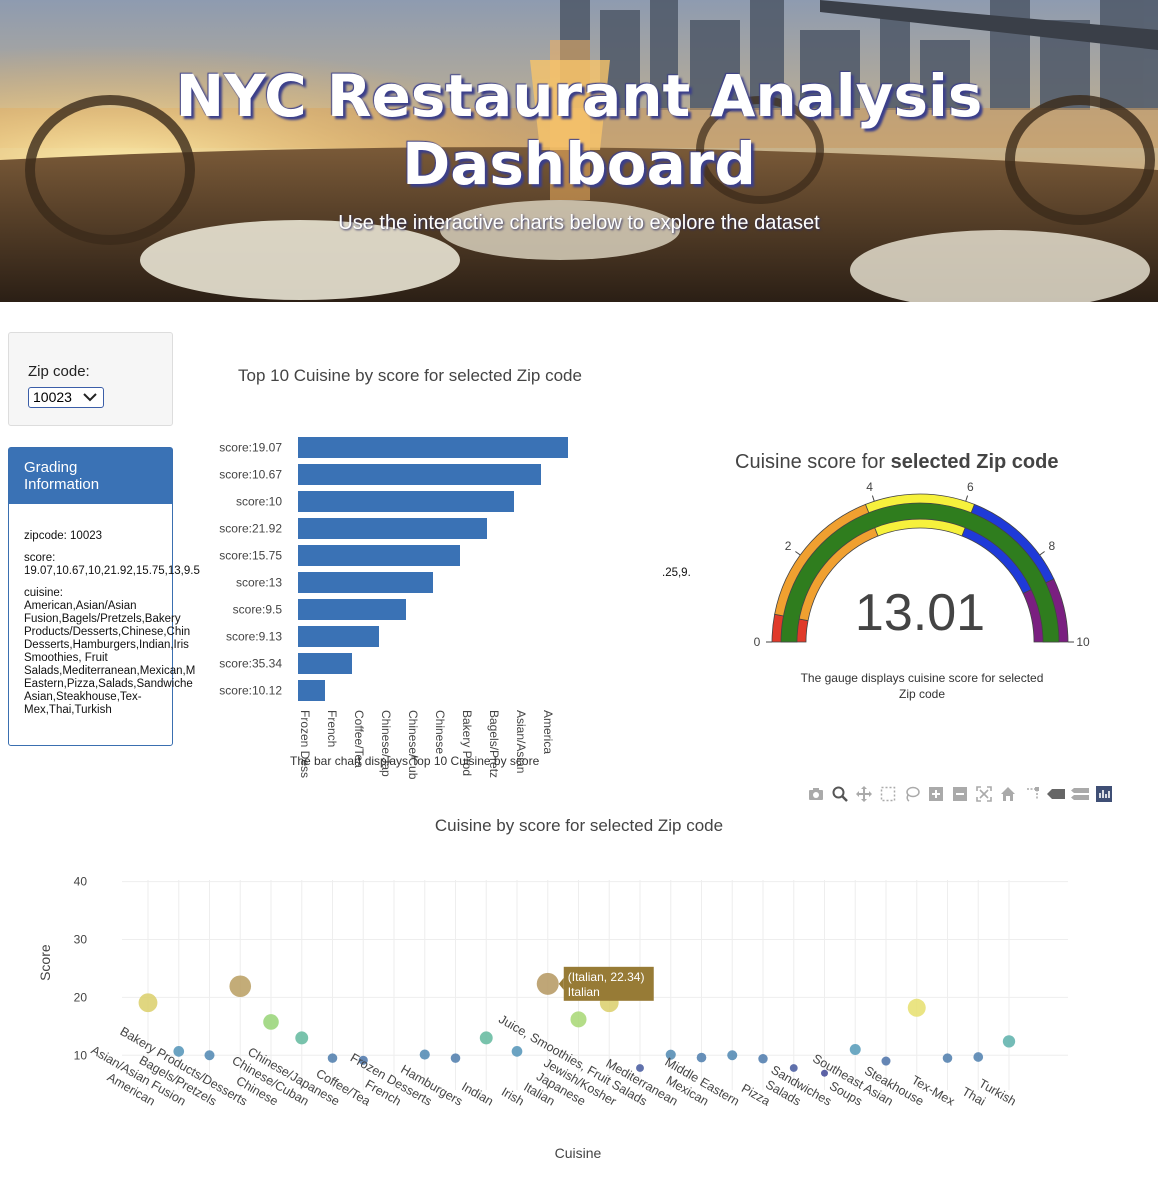 This screenshot has width=1158, height=1202. I want to click on gauge-tick-label: 2, so click(788, 546).